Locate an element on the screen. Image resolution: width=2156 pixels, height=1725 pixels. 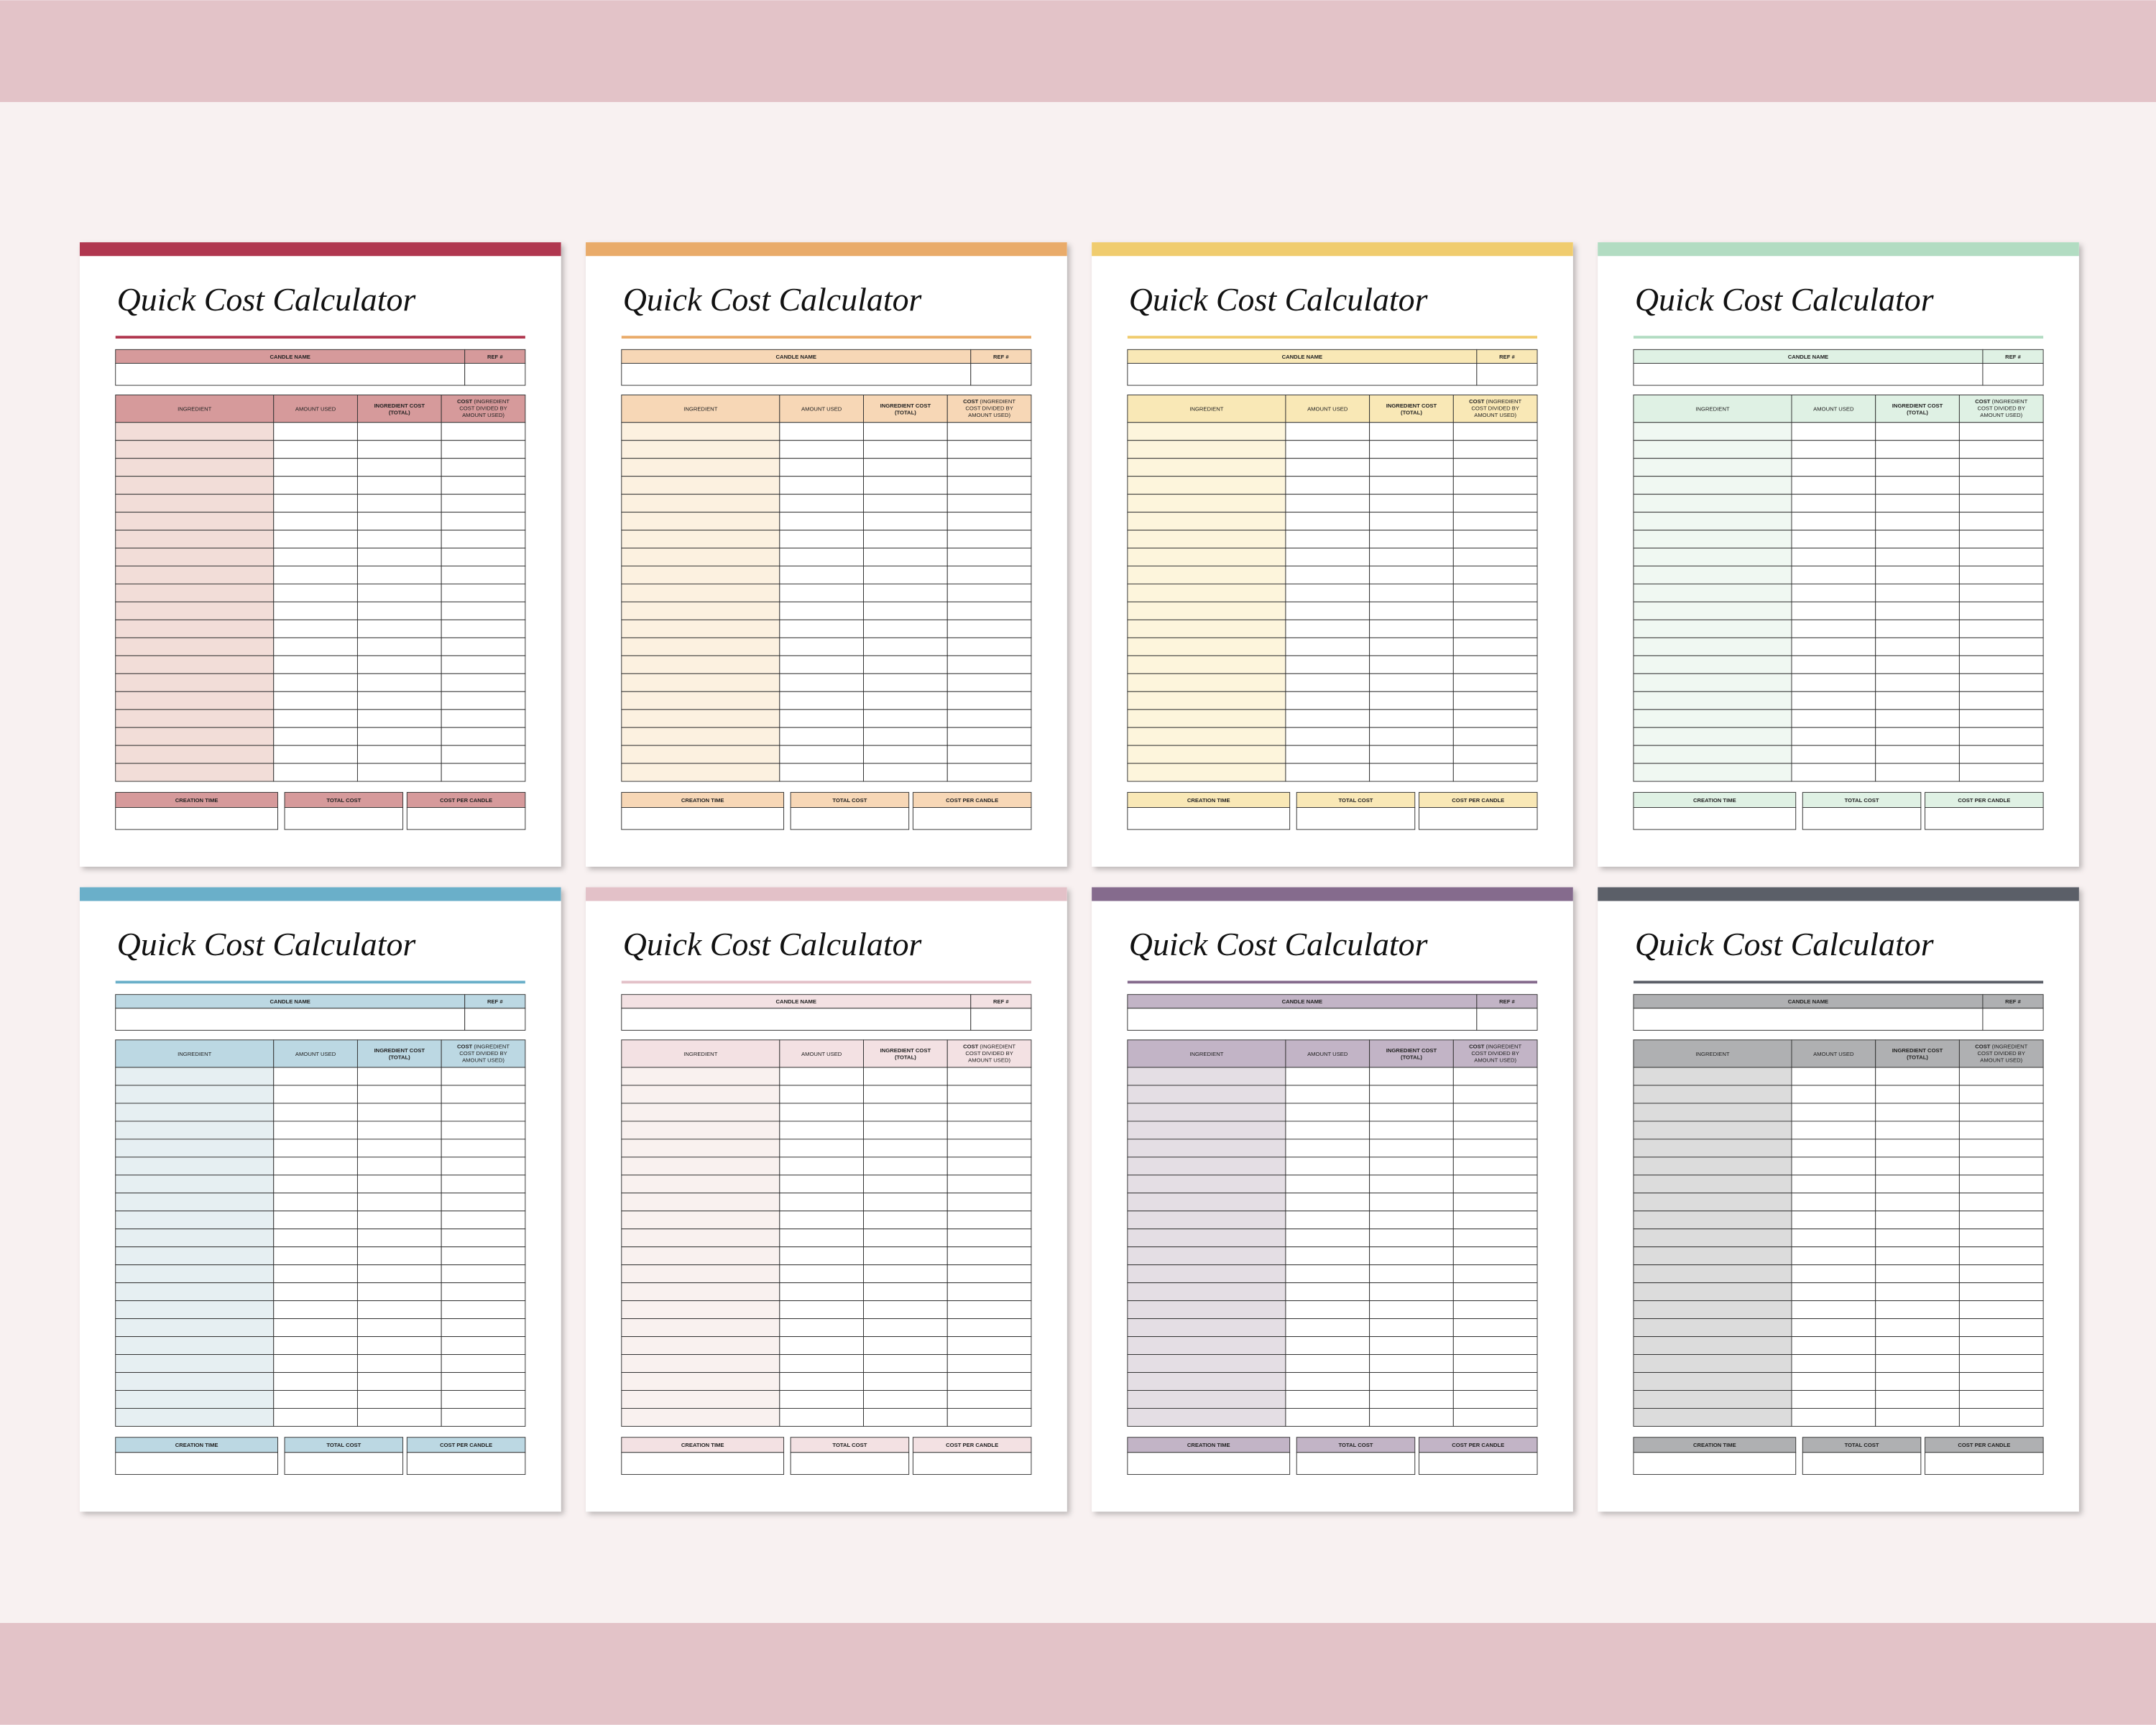
top-band is located at coordinates (1078, 51).